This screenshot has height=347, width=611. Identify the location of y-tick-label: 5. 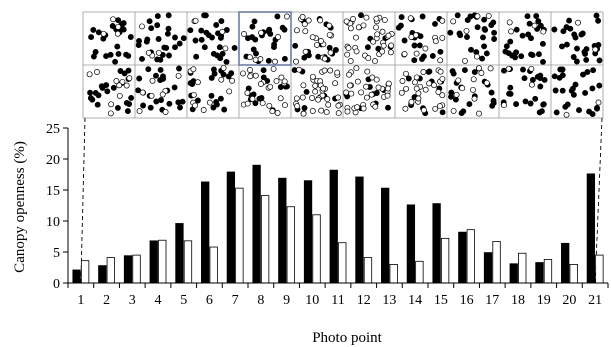
(56, 253).